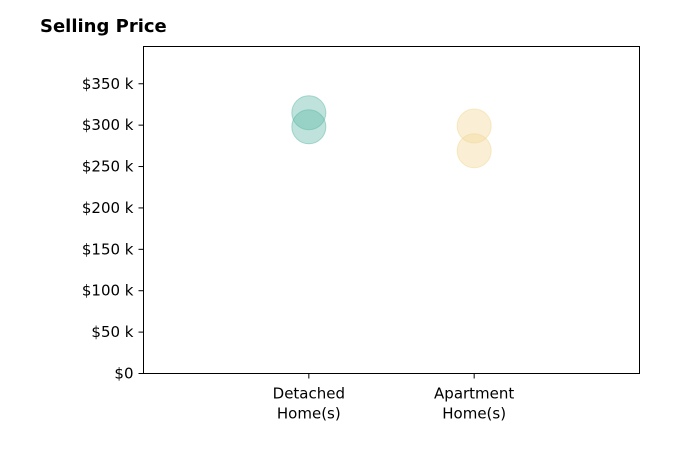  Describe the element at coordinates (108, 125) in the screenshot. I see `y-tick-label: $300 k` at that location.